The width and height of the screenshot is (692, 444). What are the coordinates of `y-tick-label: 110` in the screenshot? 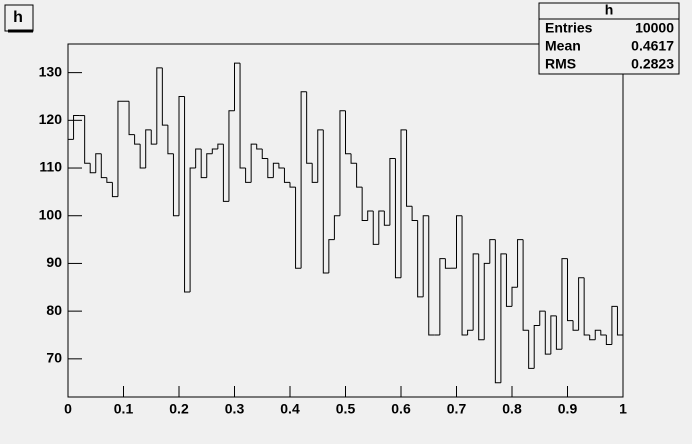 It's located at (50, 167).